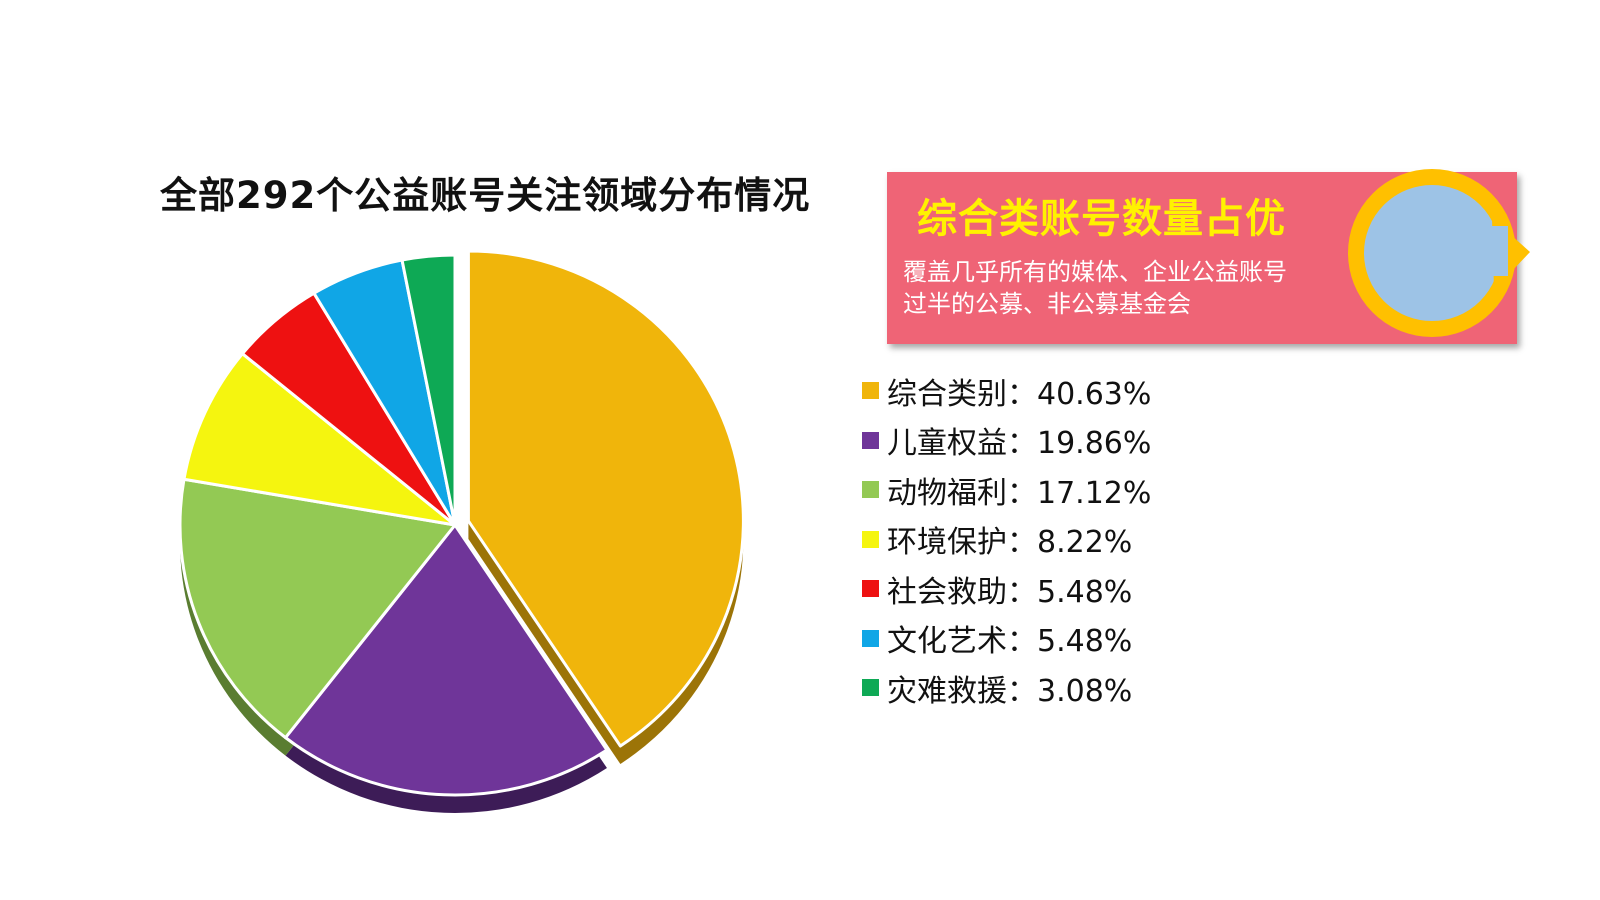 The width and height of the screenshot is (1600, 900). Describe the element at coordinates (1010, 691) in the screenshot. I see `legend-label: 灾难救援：3.08%` at that location.